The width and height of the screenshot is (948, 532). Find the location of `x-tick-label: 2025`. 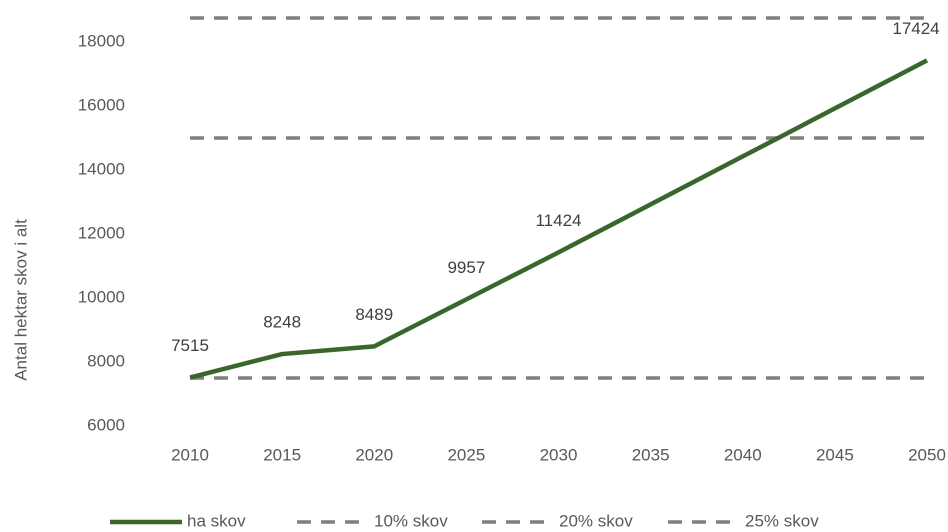

x-tick-label: 2025 is located at coordinates (466, 454).